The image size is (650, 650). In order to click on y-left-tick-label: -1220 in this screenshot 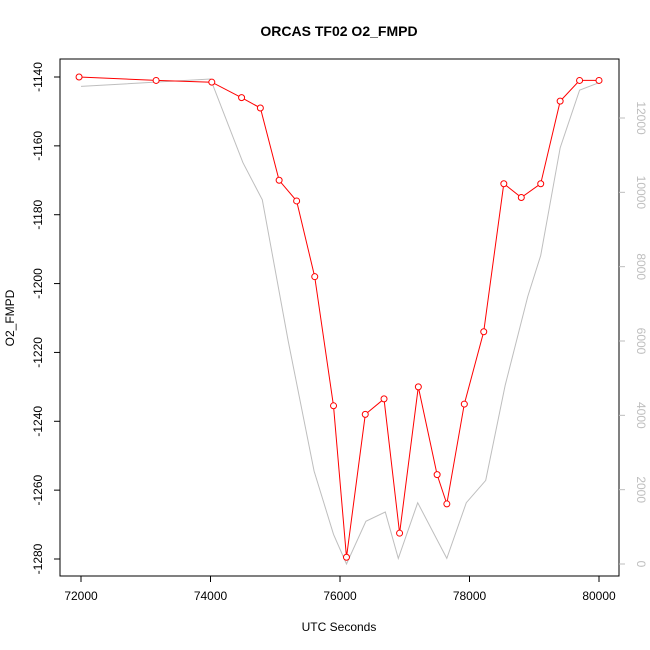, I will do `click(38, 352)`.